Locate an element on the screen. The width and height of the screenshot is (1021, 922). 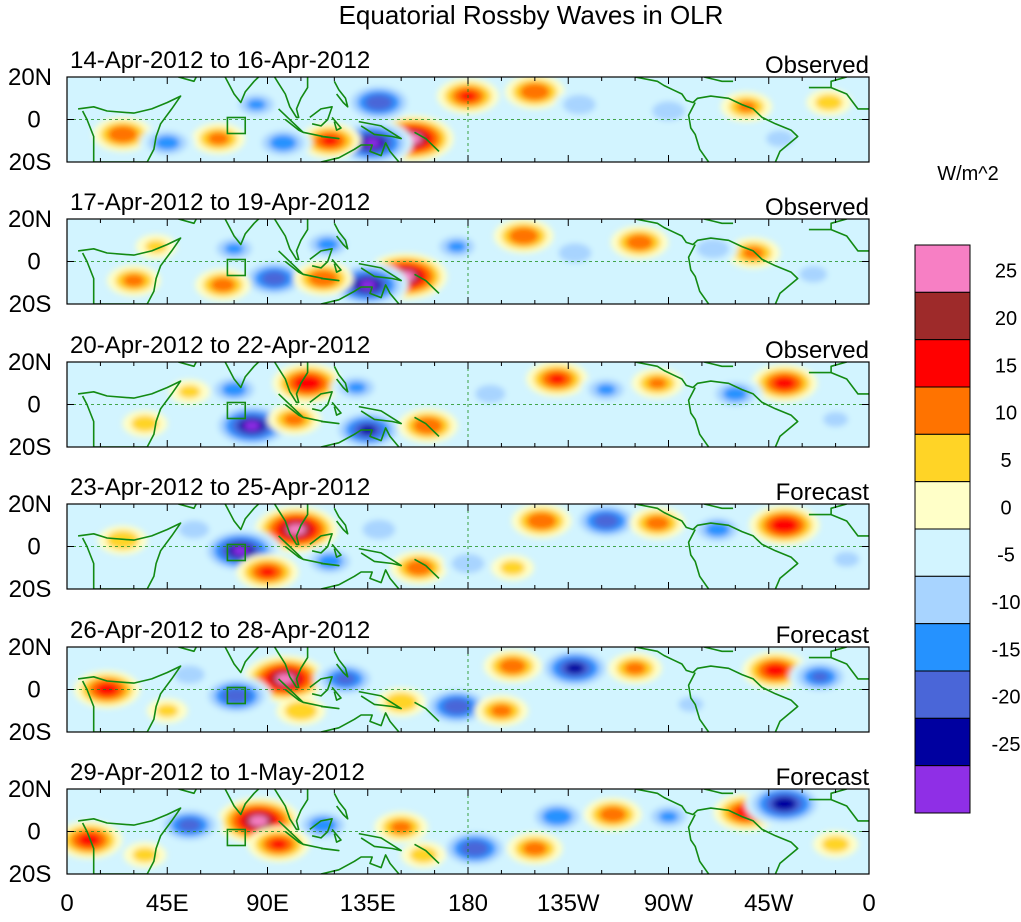
index-region-box is located at coordinates (236, 837).